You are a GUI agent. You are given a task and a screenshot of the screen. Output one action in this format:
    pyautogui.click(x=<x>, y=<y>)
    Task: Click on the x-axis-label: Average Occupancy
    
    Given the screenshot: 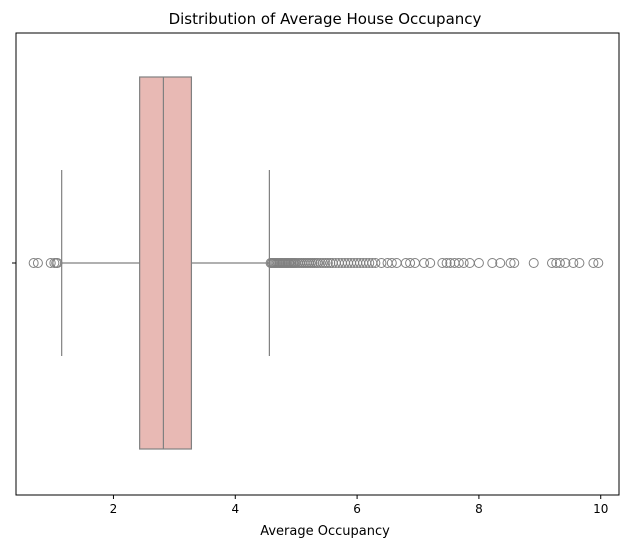 What is the action you would take?
    pyautogui.click(x=325, y=531)
    